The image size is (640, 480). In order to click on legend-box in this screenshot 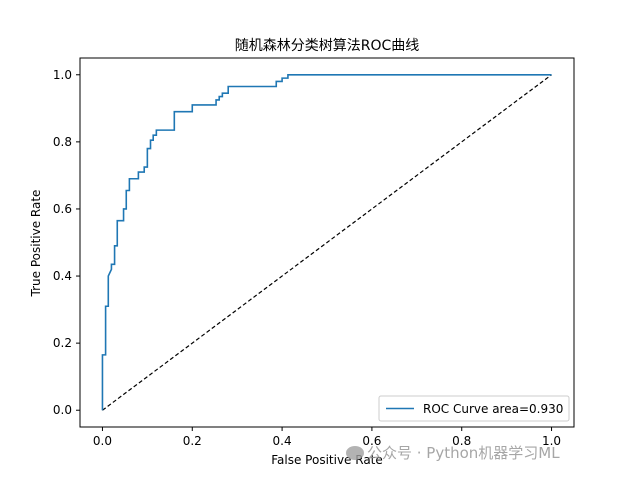, I will do `click(474, 408)`.